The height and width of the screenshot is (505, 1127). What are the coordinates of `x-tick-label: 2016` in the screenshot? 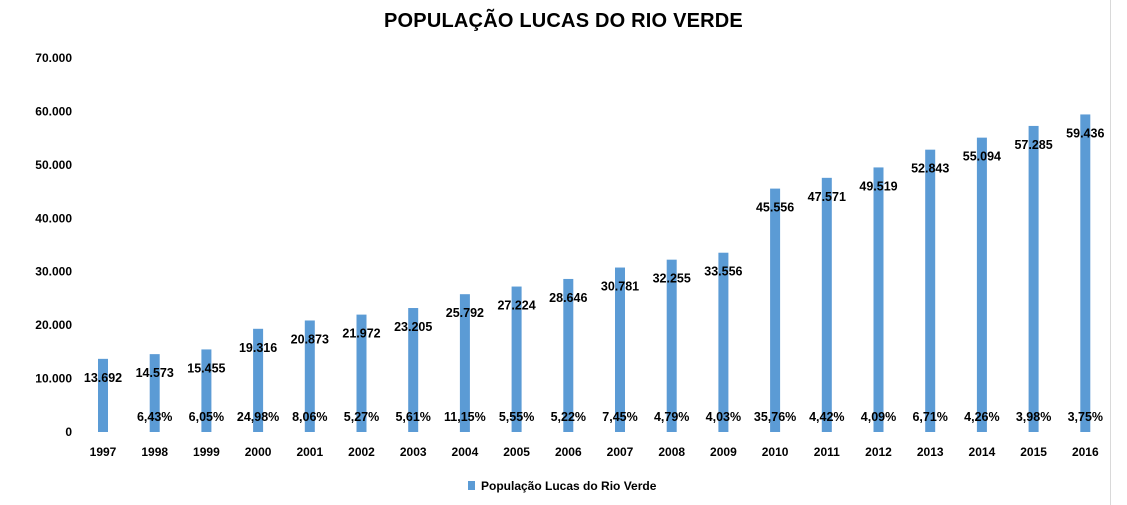 It's located at (1085, 452).